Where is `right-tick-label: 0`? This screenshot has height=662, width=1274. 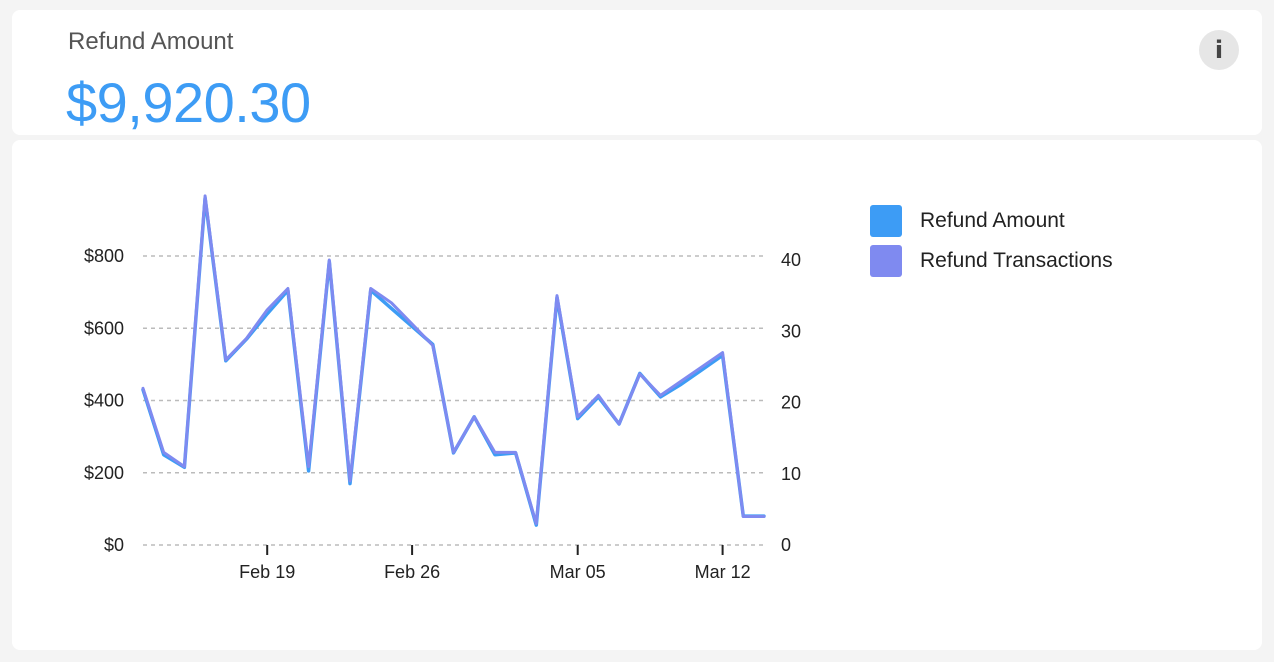 right-tick-label: 0 is located at coordinates (786, 545).